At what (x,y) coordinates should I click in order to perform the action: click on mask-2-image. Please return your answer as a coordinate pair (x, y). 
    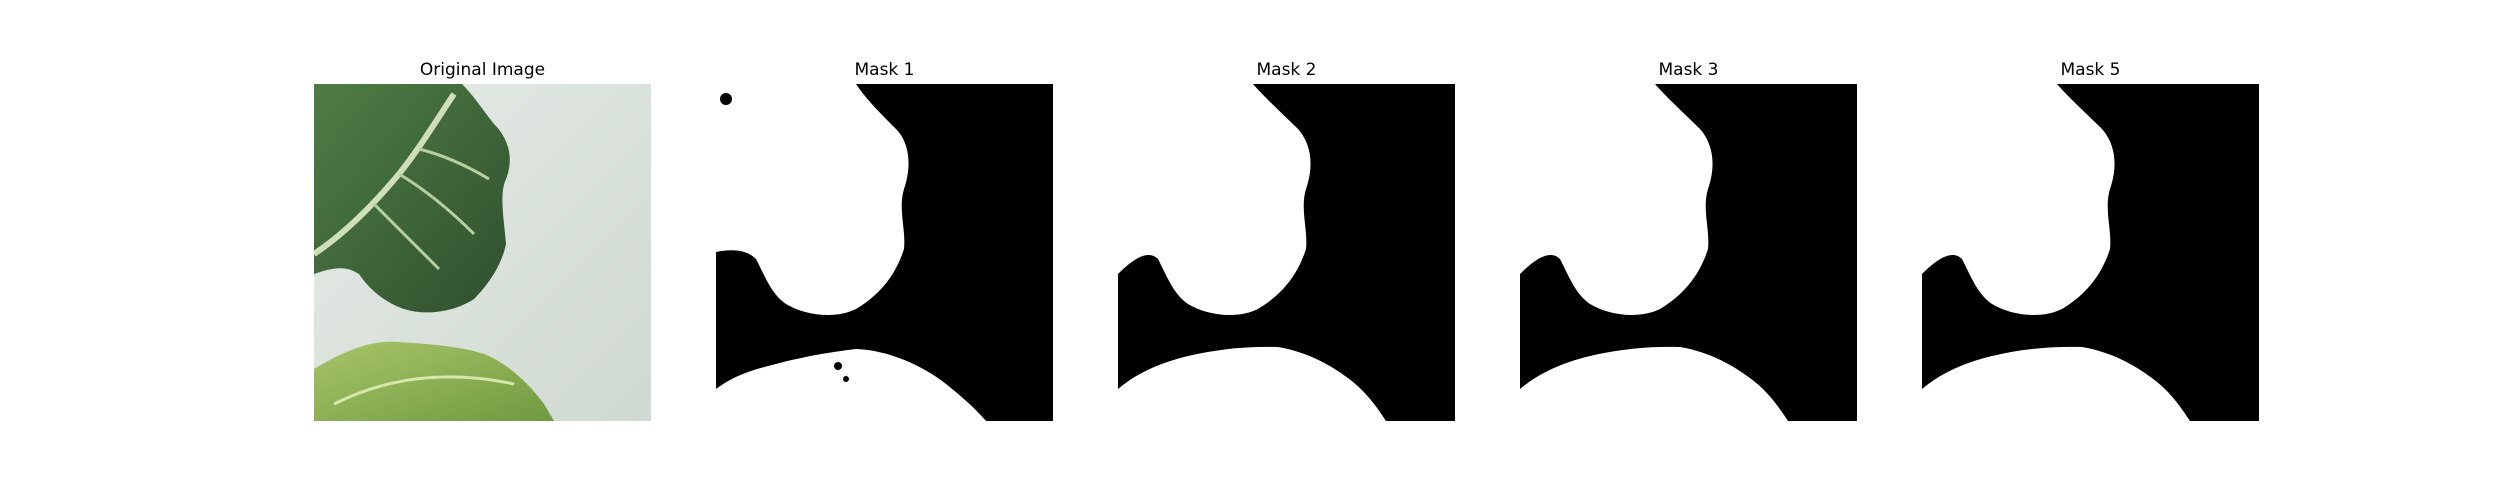
    Looking at the image, I should click on (1286, 252).